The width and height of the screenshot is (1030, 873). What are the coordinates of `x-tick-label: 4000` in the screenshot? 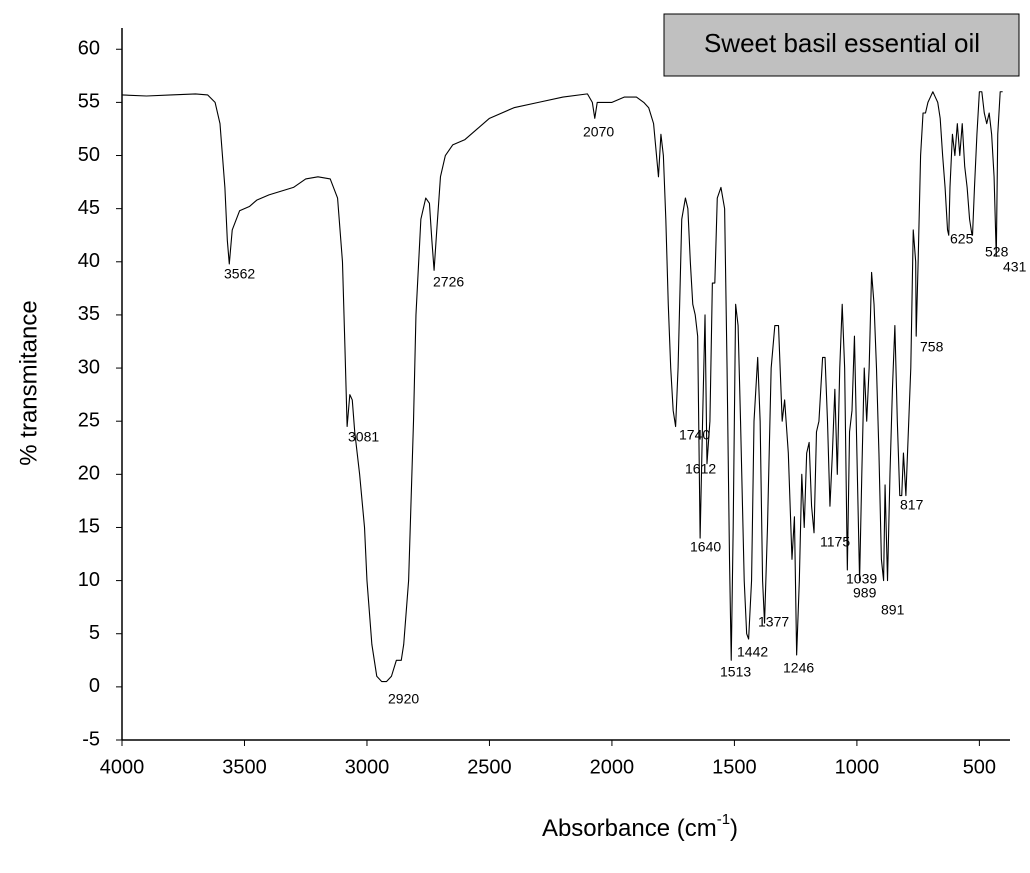 It's located at (122, 767).